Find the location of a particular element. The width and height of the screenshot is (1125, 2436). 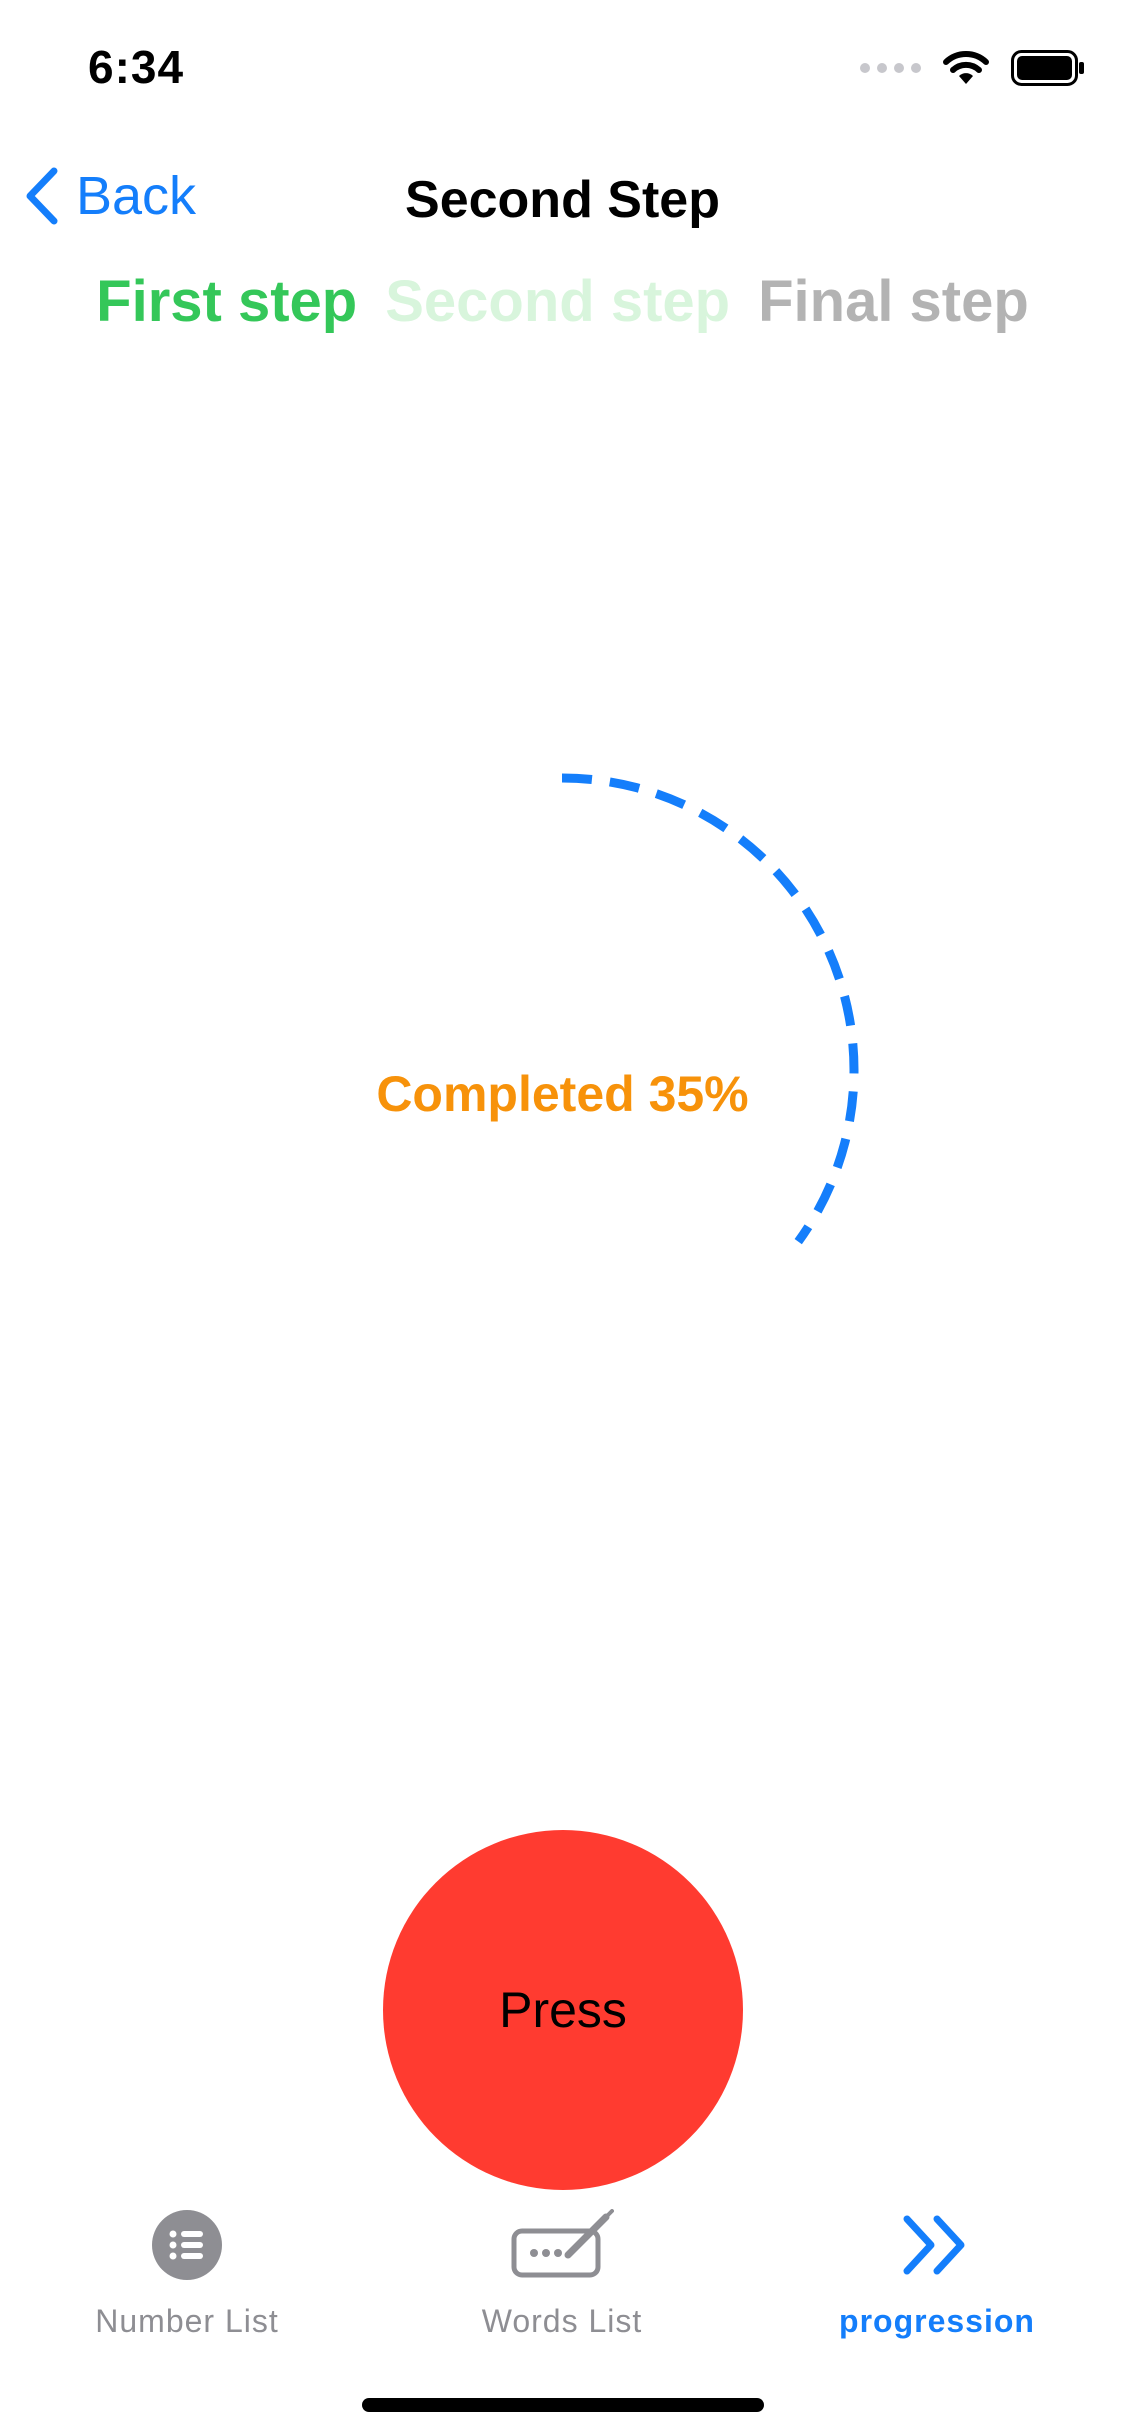

wifi-icon is located at coordinates (966, 67).